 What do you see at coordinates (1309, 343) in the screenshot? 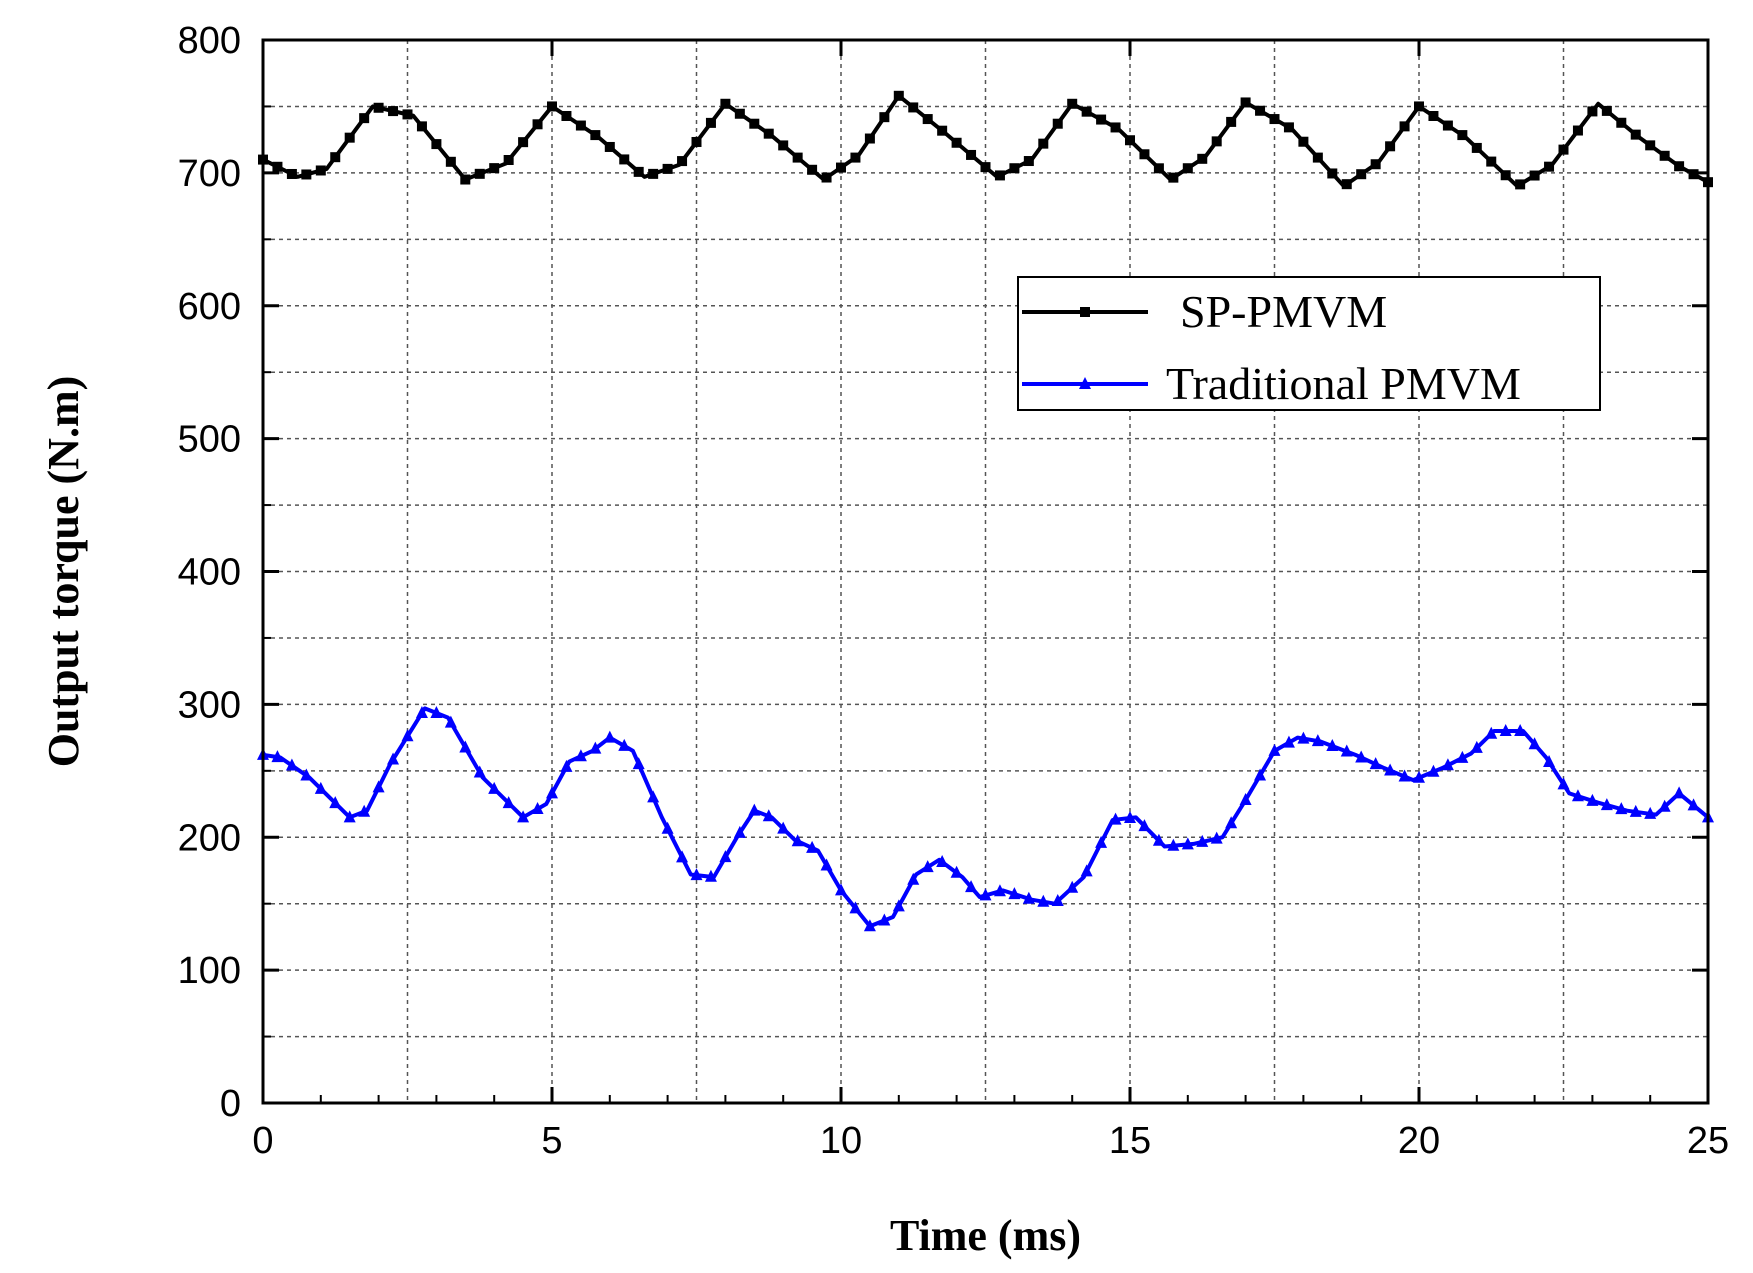
I see `legend-box` at bounding box center [1309, 343].